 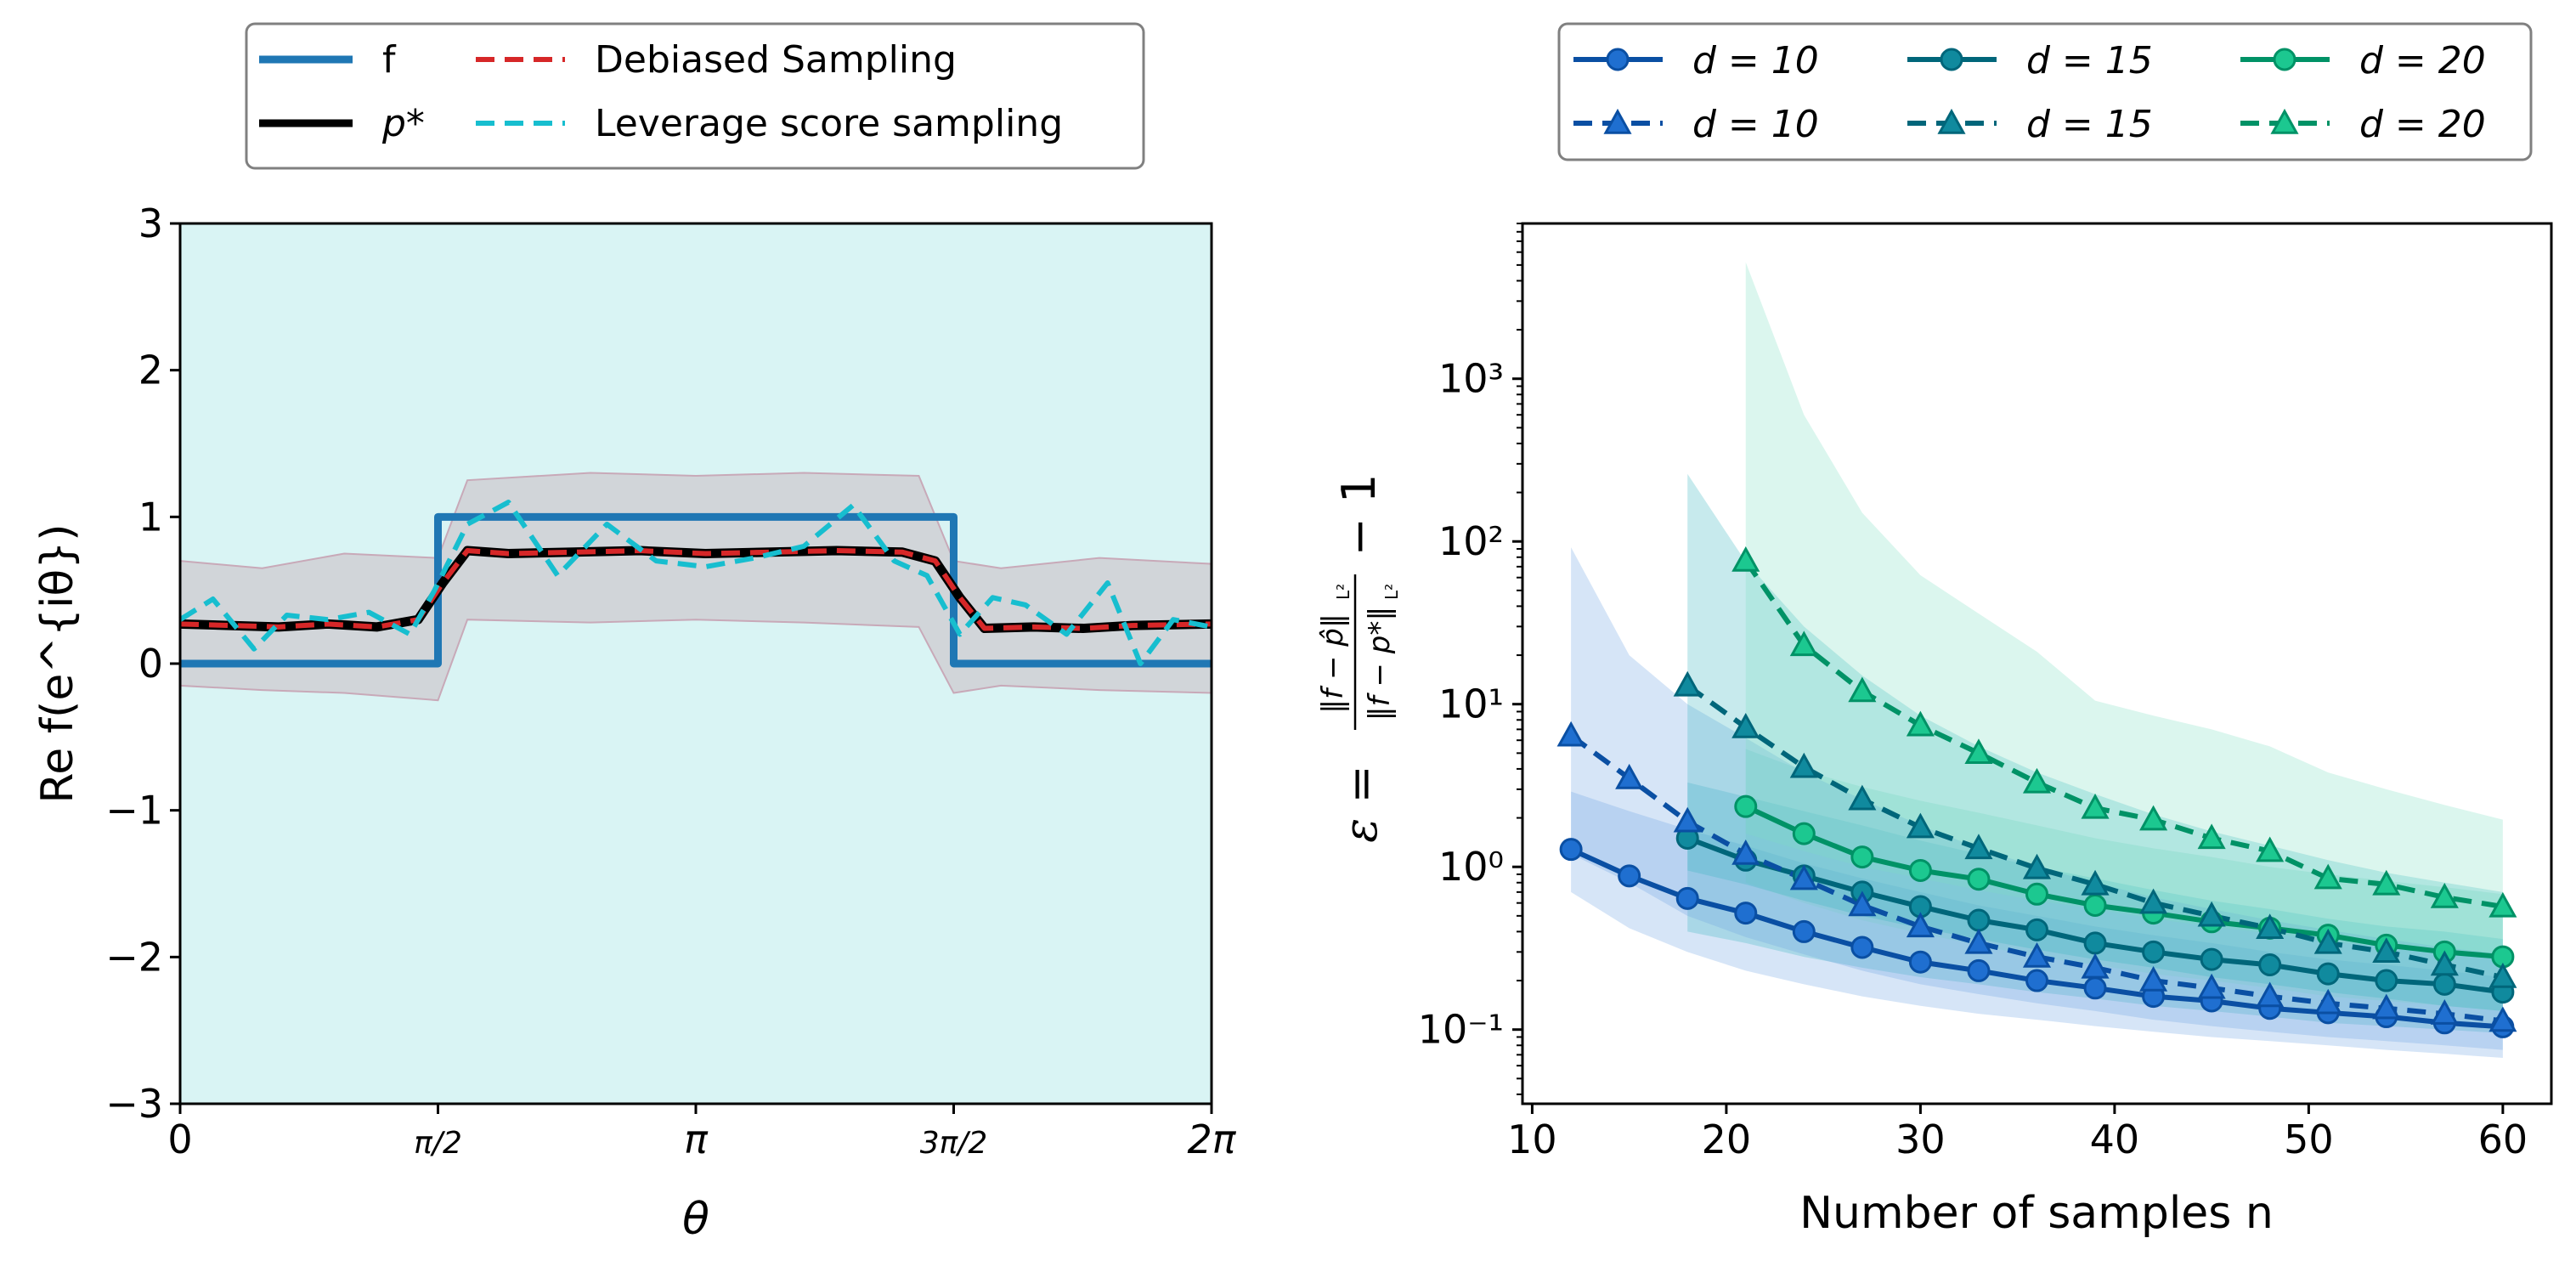 I want to click on right-x-tick-label: 30, so click(x=1920, y=1139).